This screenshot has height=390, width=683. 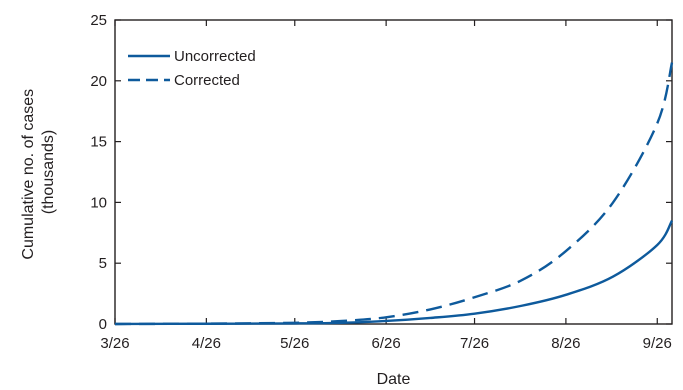 What do you see at coordinates (657, 343) in the screenshot?
I see `x-tick-label: 9/26` at bounding box center [657, 343].